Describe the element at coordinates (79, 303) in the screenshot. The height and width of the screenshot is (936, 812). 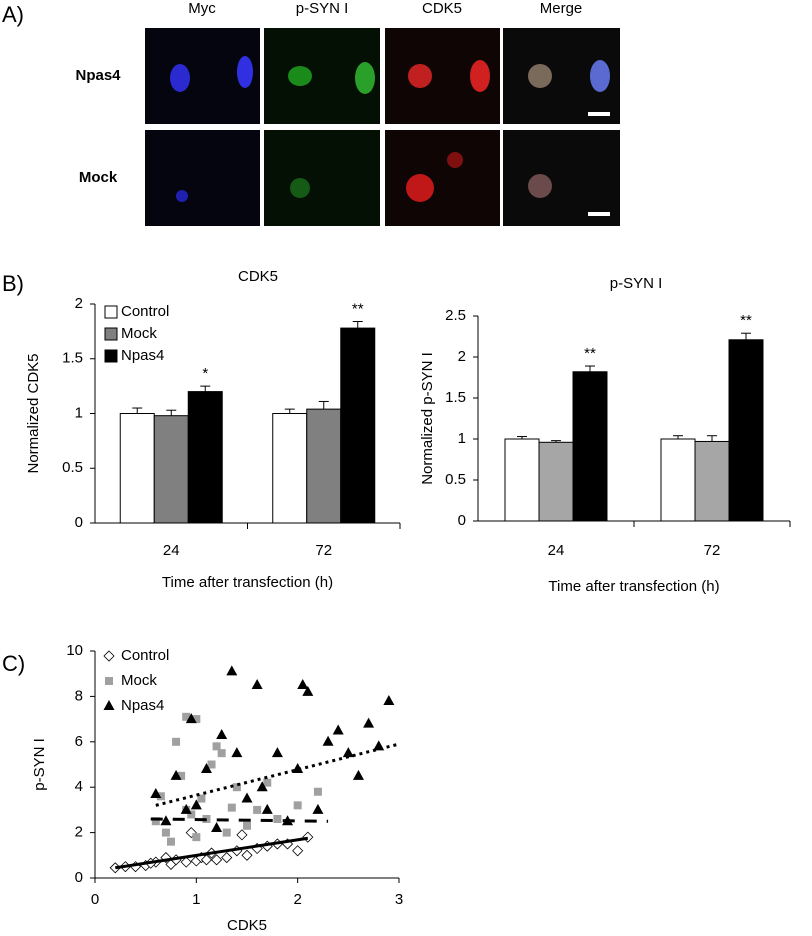
I see `y-tick-label: 2` at that location.